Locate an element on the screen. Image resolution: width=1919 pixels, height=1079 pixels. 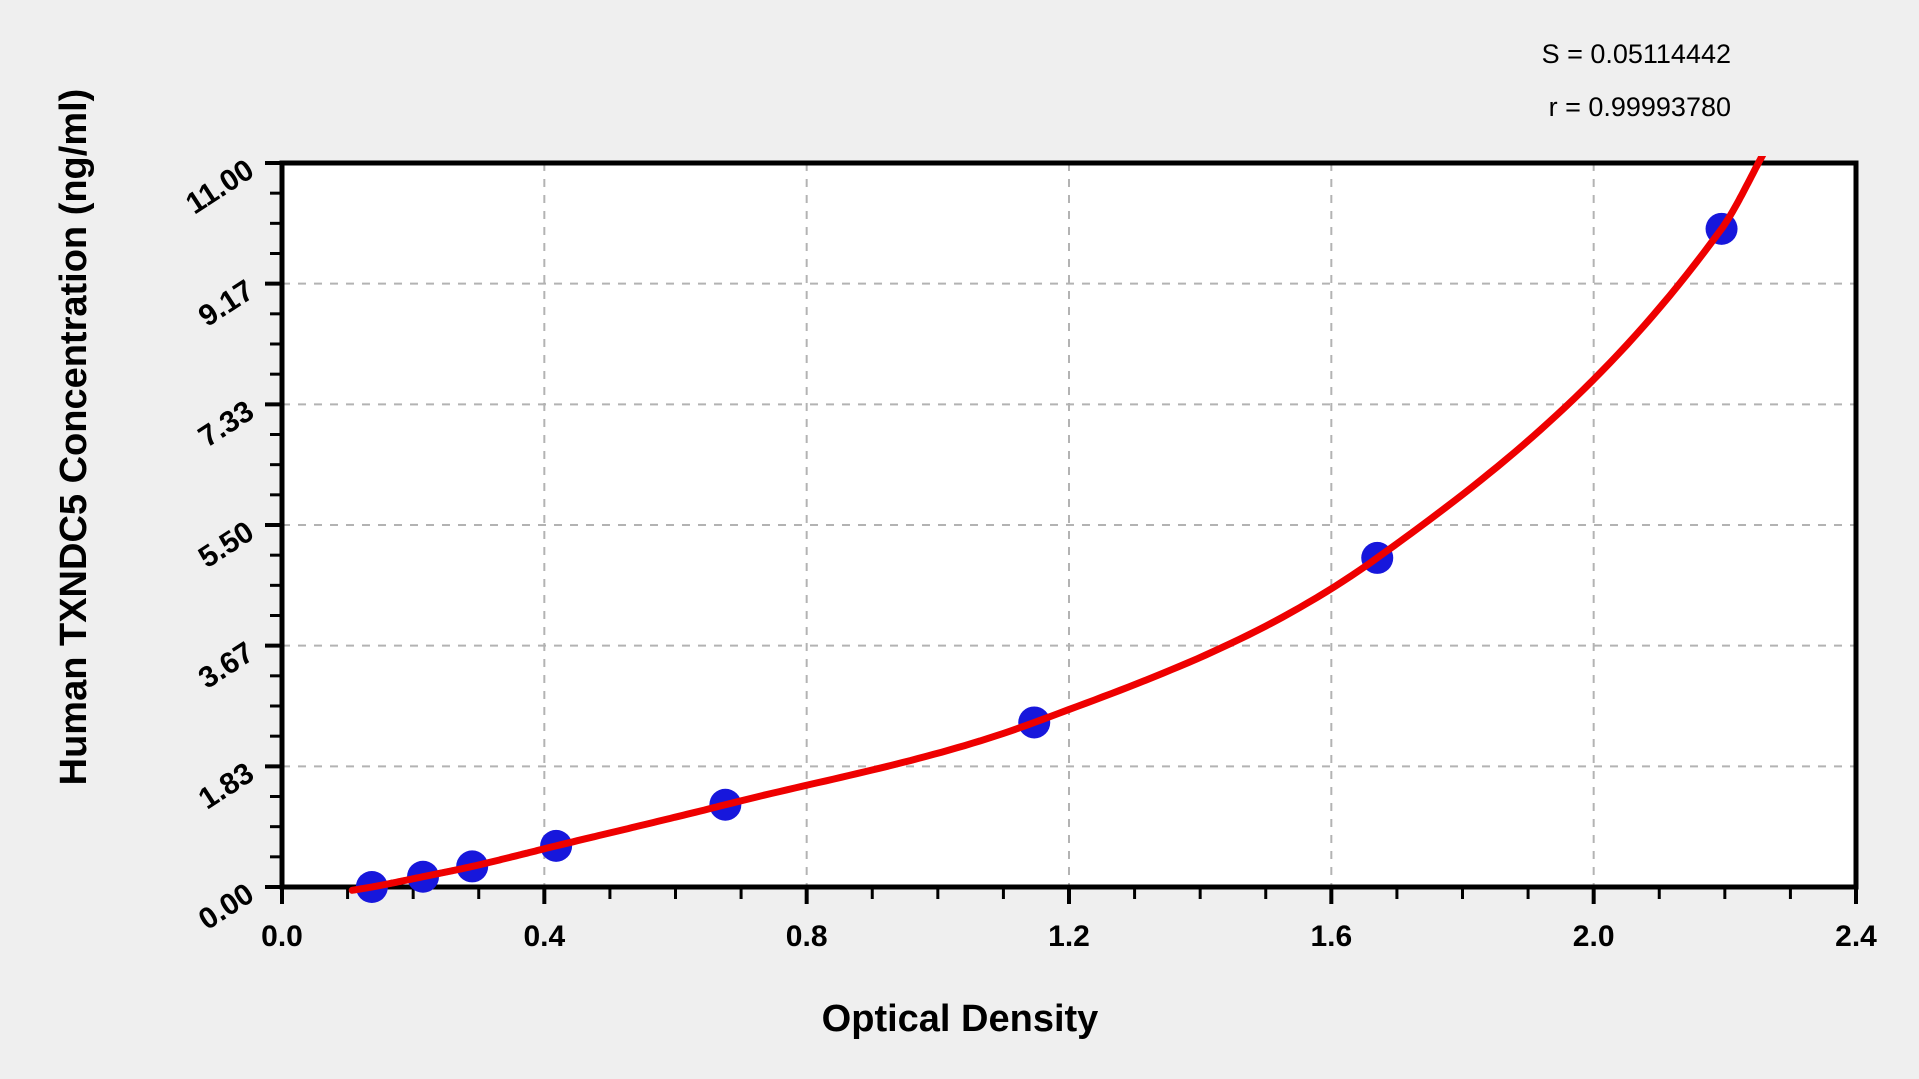
x-tick-label: 1.2 is located at coordinates (1069, 936).